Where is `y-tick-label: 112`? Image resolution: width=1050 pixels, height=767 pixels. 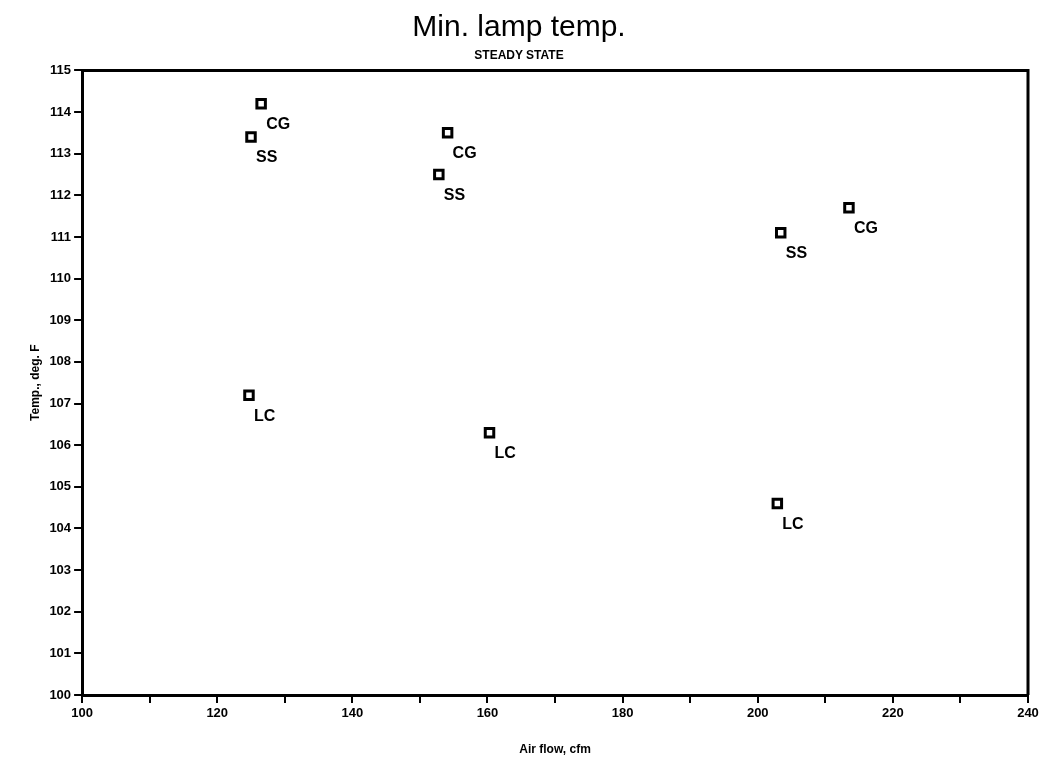 y-tick-label: 112 is located at coordinates (61, 194).